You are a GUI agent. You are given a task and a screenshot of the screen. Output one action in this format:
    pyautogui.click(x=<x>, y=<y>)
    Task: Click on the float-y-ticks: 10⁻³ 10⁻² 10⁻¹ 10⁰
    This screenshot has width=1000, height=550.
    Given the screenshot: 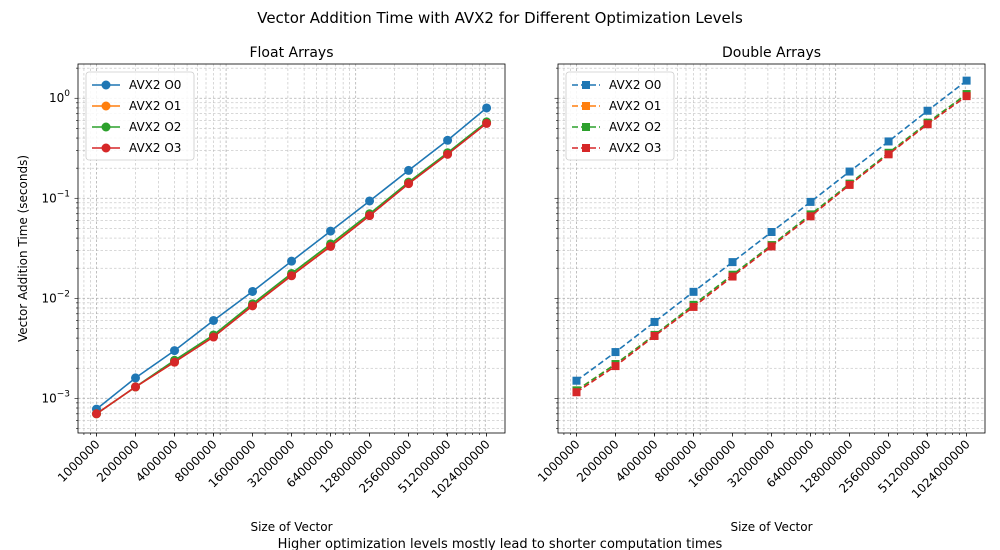 What is the action you would take?
    pyautogui.click(x=59, y=248)
    